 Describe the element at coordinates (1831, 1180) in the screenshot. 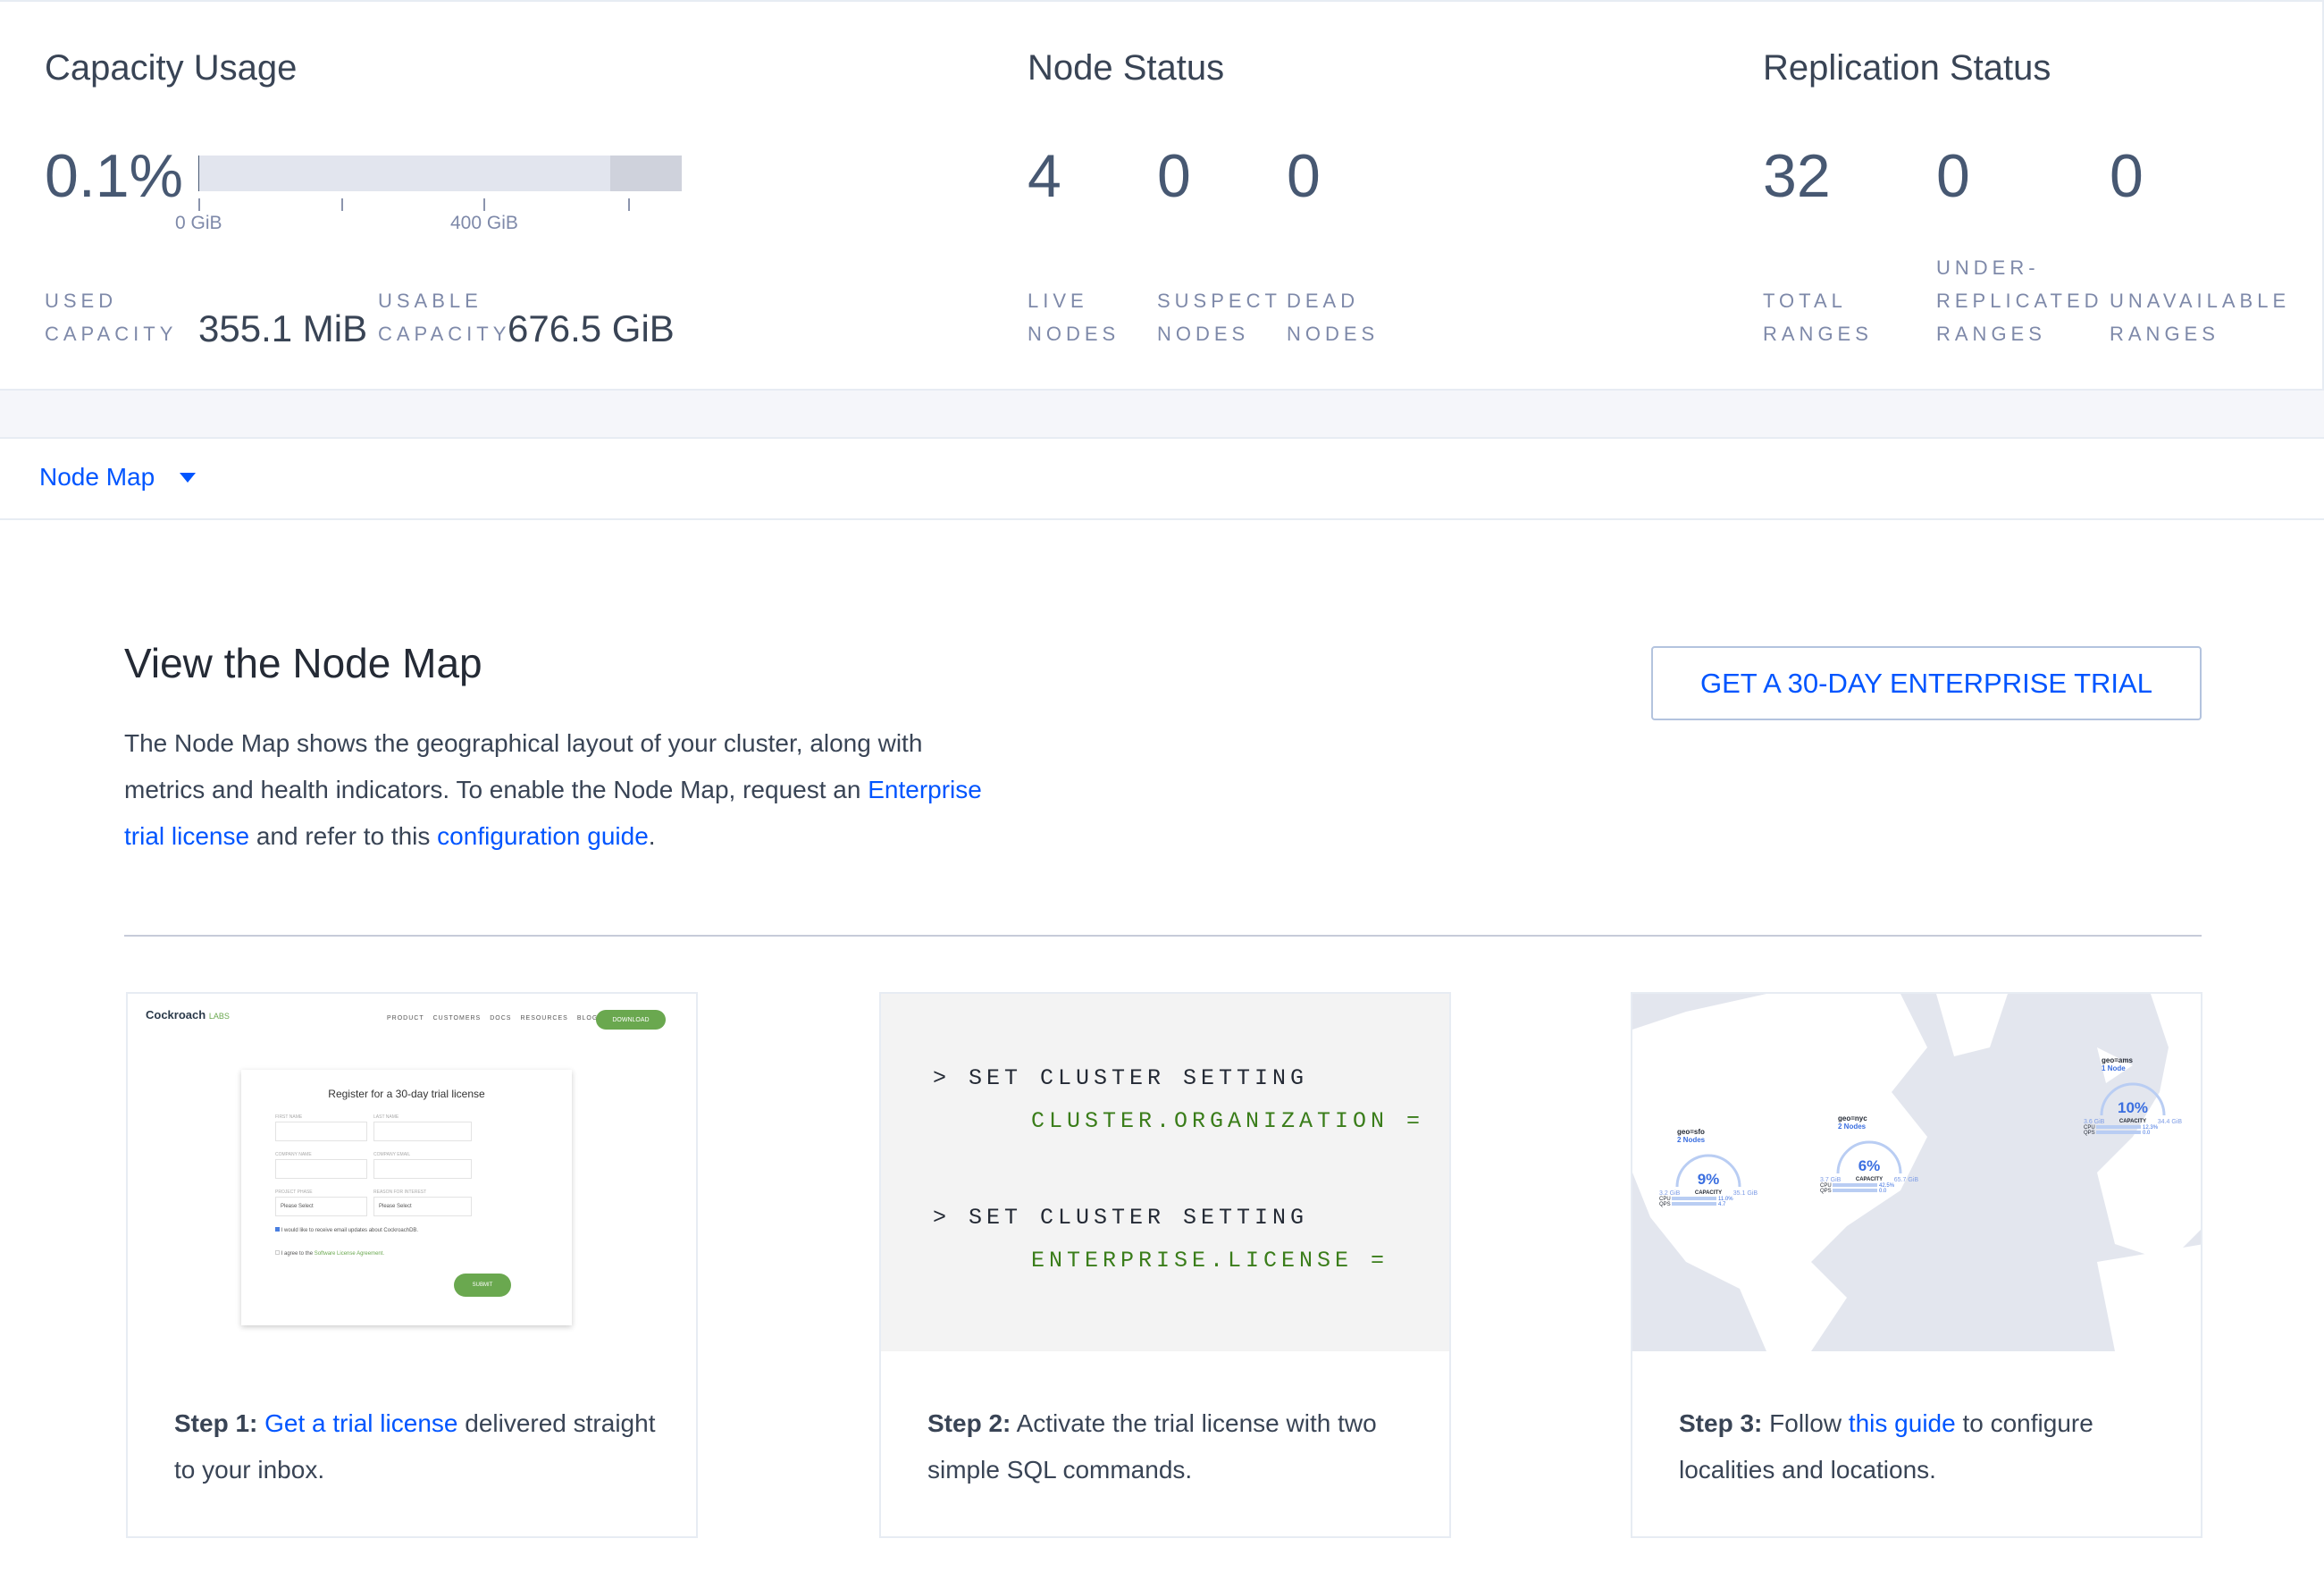

I see `used-value: 3.7 GiB` at that location.